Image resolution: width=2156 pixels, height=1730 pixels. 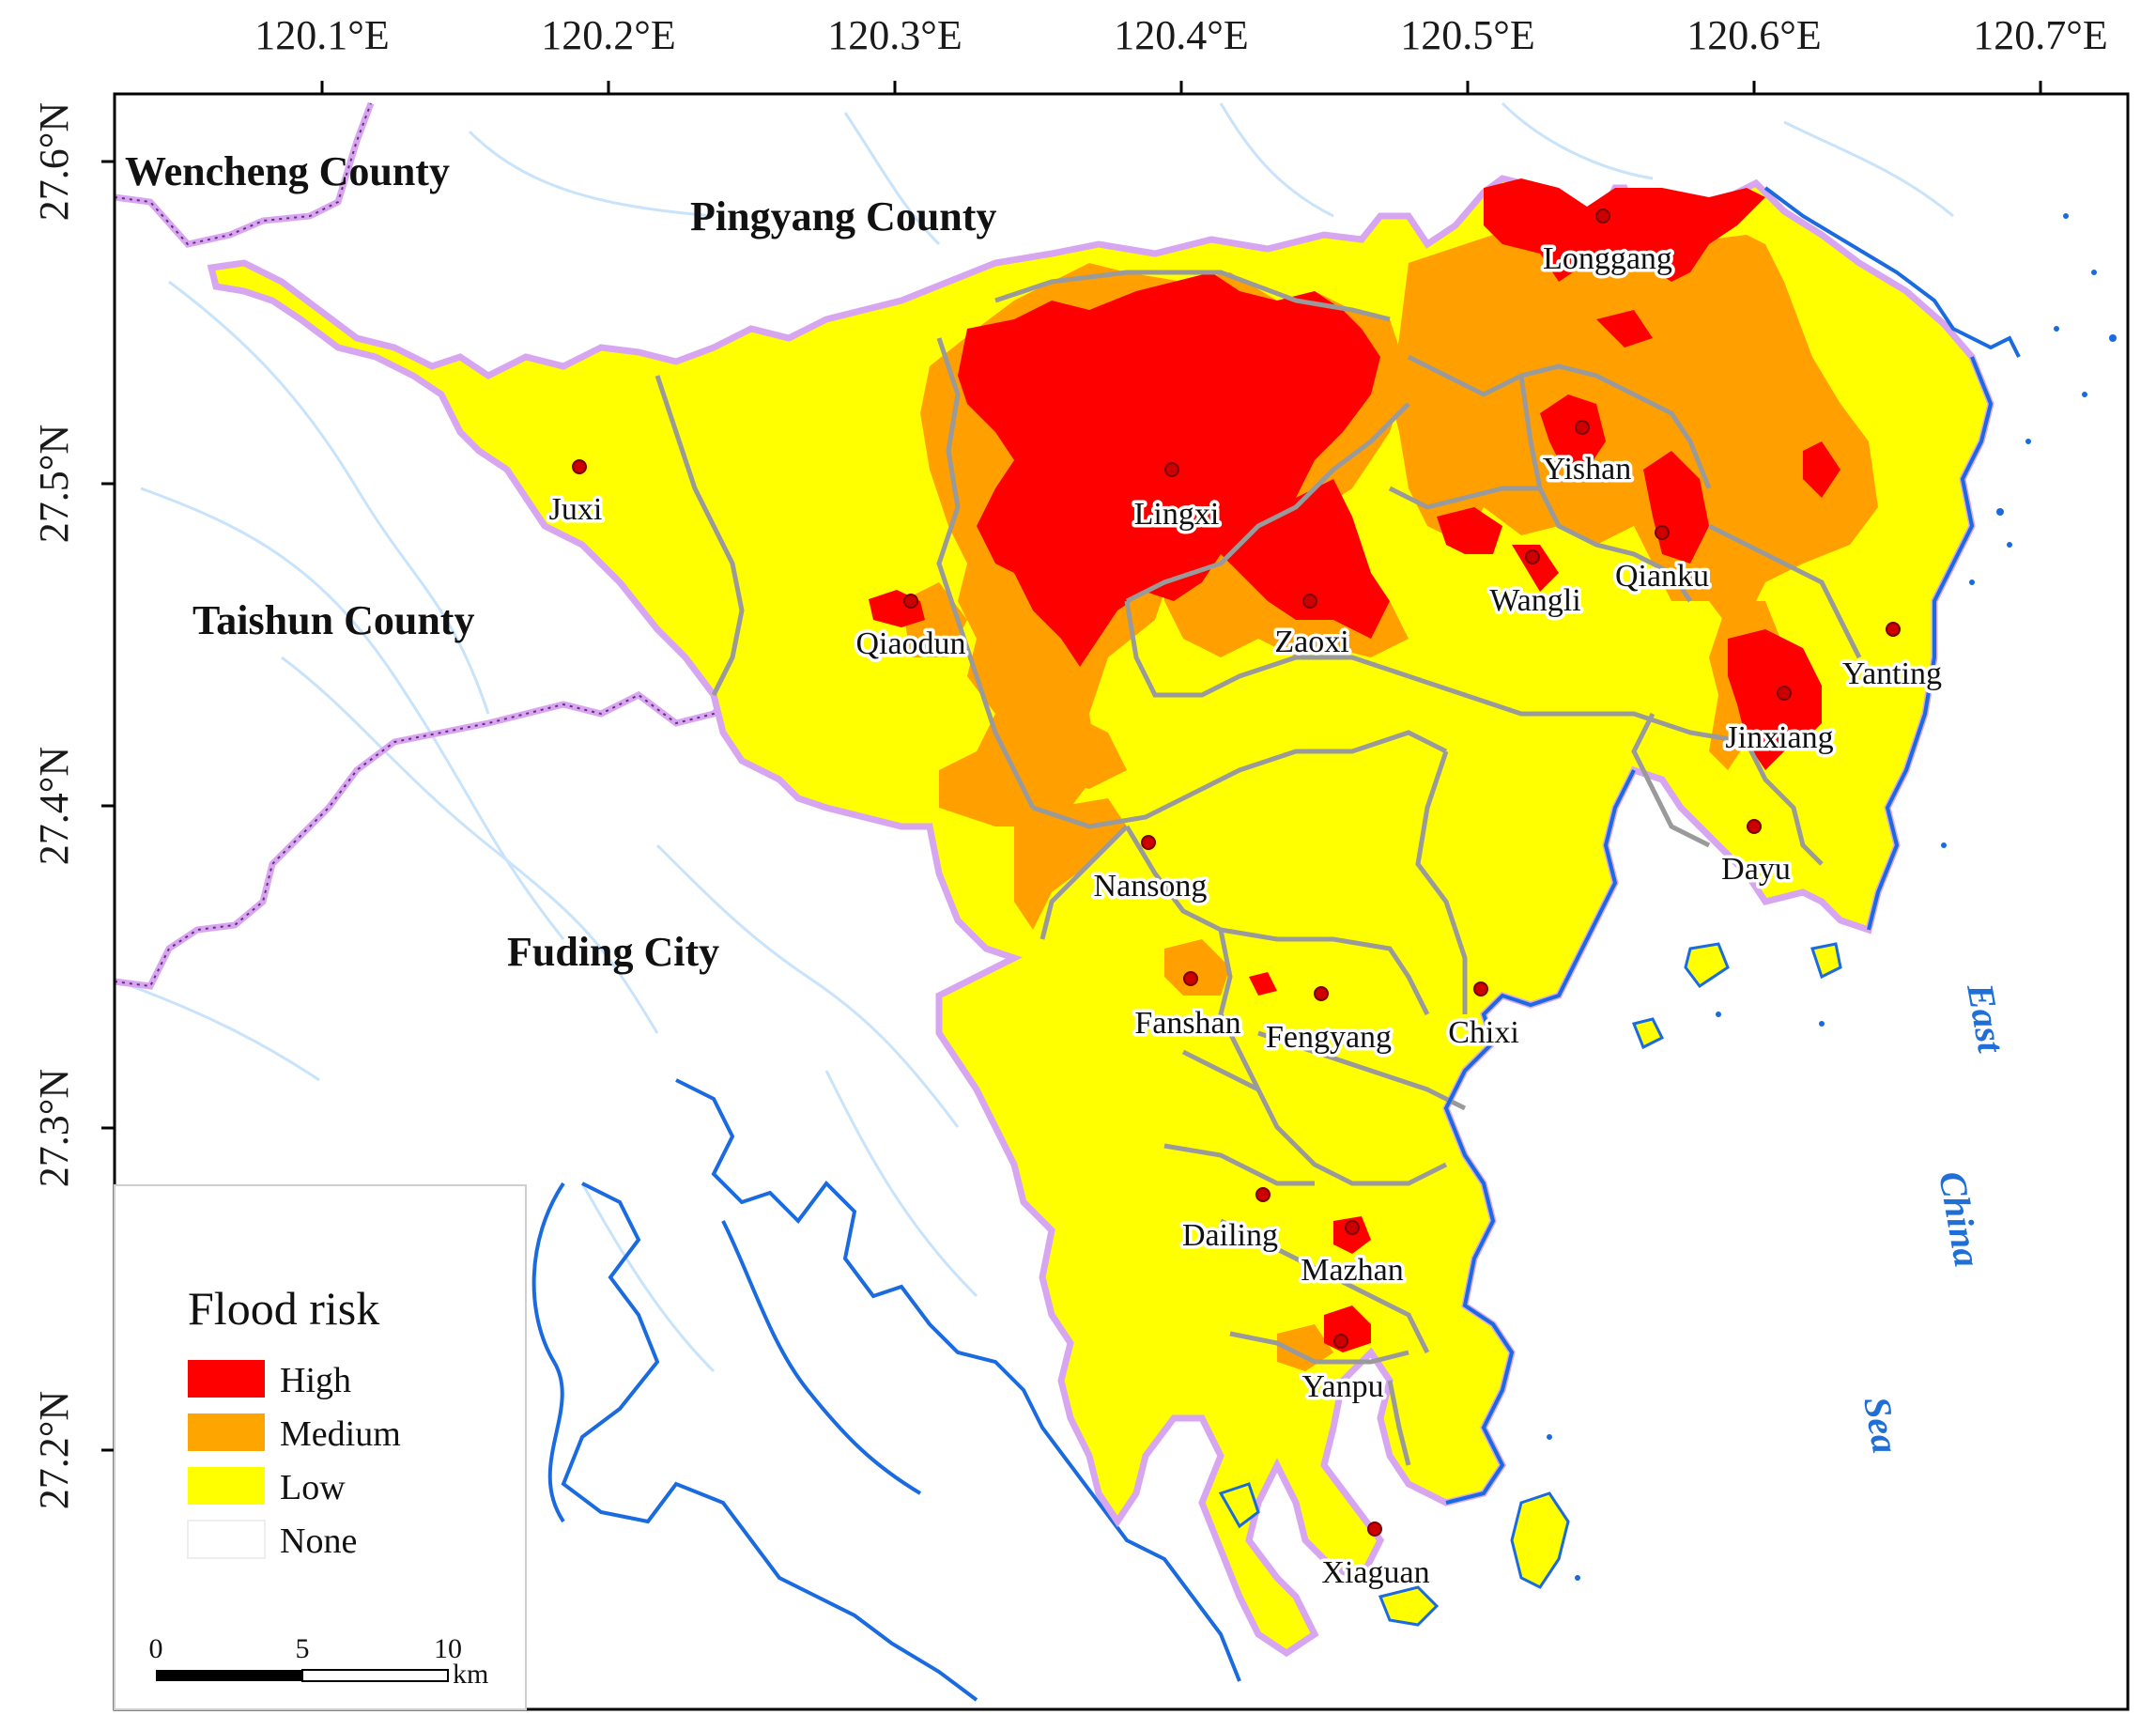 What do you see at coordinates (226, 1432) in the screenshot?
I see `legend-swatch-medium` at bounding box center [226, 1432].